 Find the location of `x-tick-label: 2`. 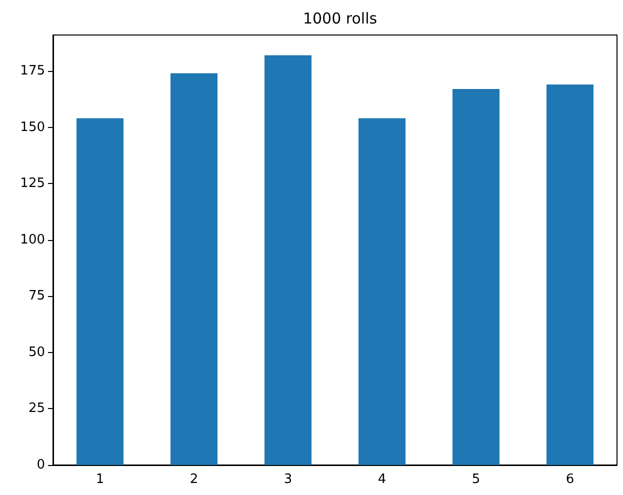

x-tick-label: 2 is located at coordinates (194, 479).